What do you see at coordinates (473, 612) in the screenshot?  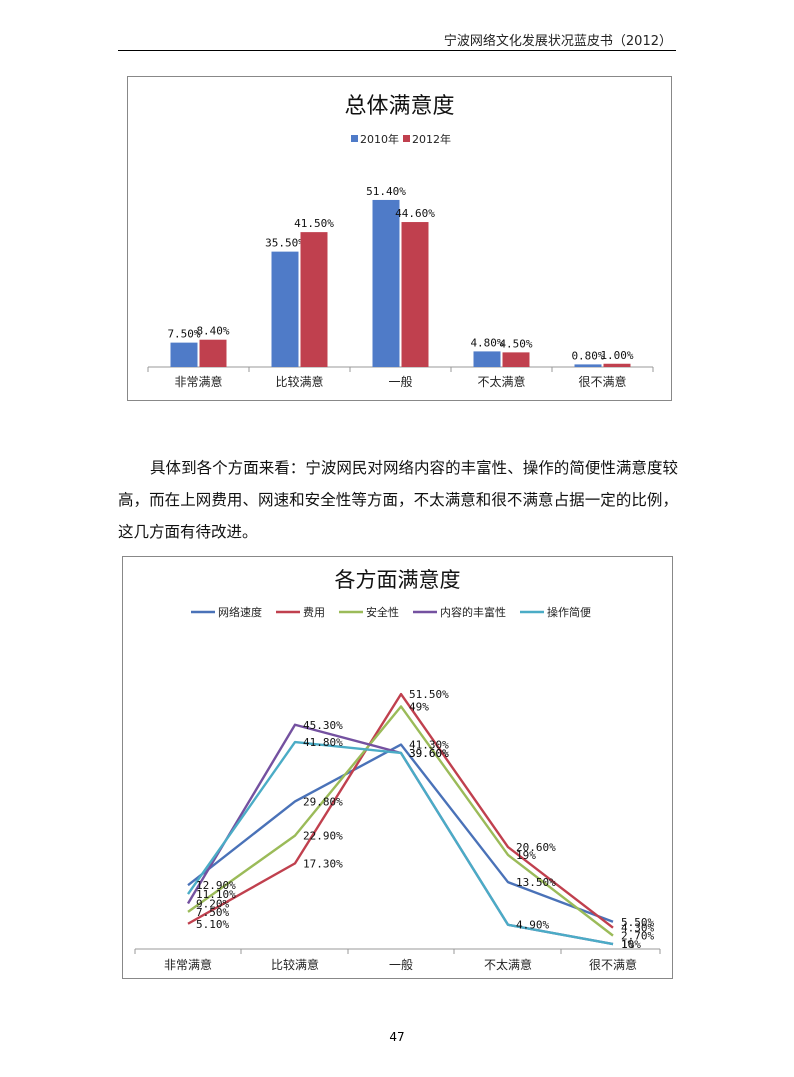 I see `legend-label-3: 内容的丰富性` at bounding box center [473, 612].